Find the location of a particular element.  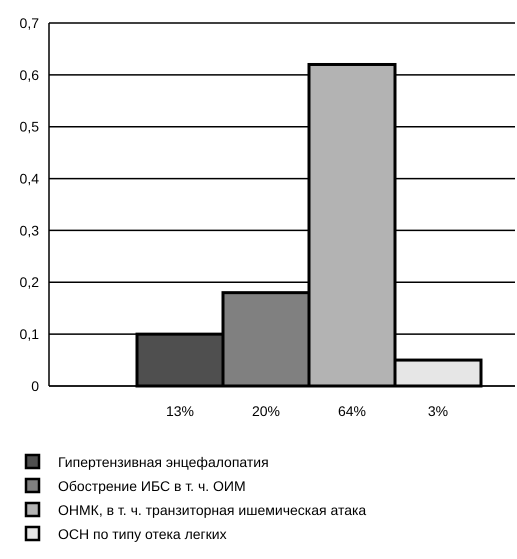

y-tick-label: 0,1 is located at coordinates (30, 334).